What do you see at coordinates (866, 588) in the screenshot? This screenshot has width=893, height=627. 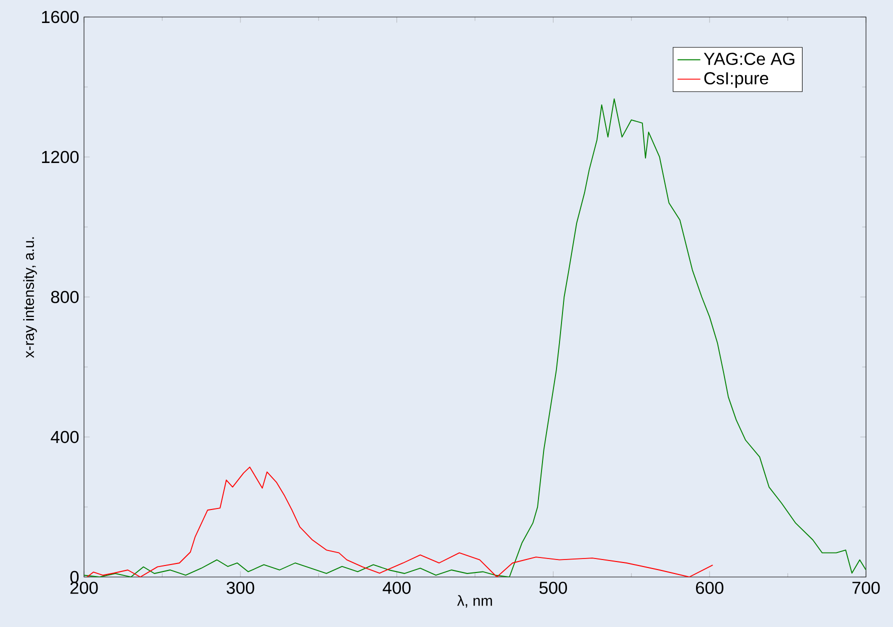 I see `x-tick-label: 700` at bounding box center [866, 588].